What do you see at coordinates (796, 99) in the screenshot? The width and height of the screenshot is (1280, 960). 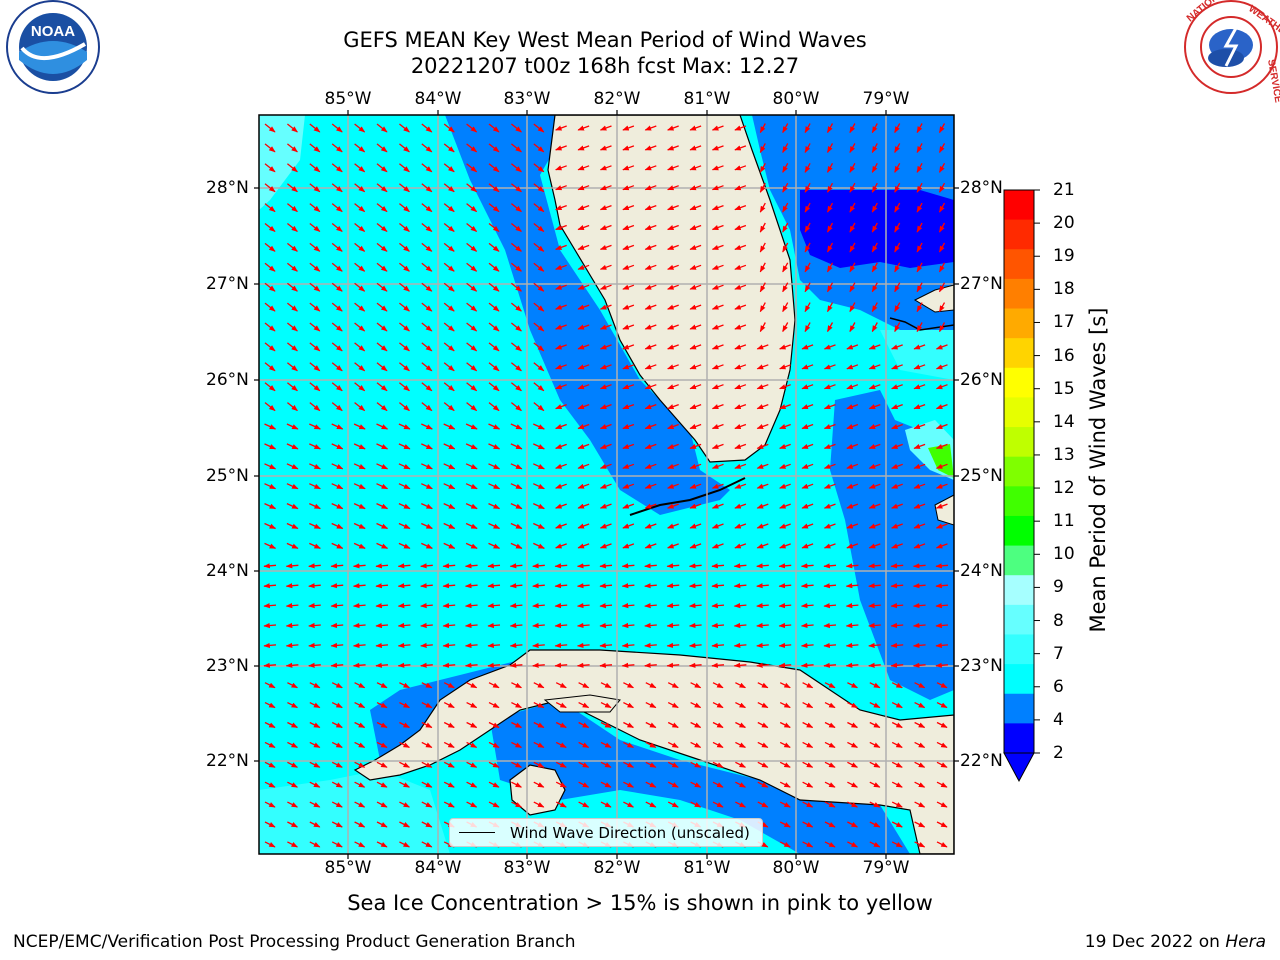 I see `lon-label-top-80w: 80°W` at bounding box center [796, 99].